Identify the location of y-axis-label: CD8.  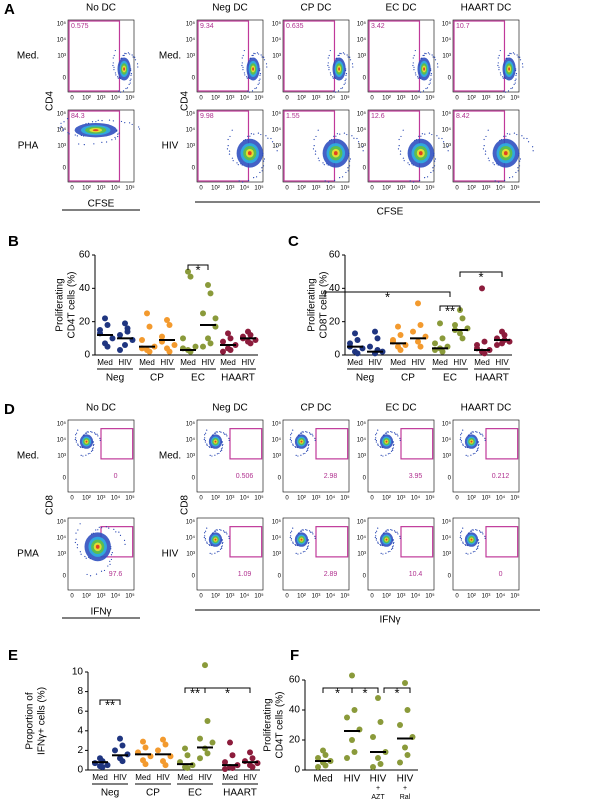
(50, 505).